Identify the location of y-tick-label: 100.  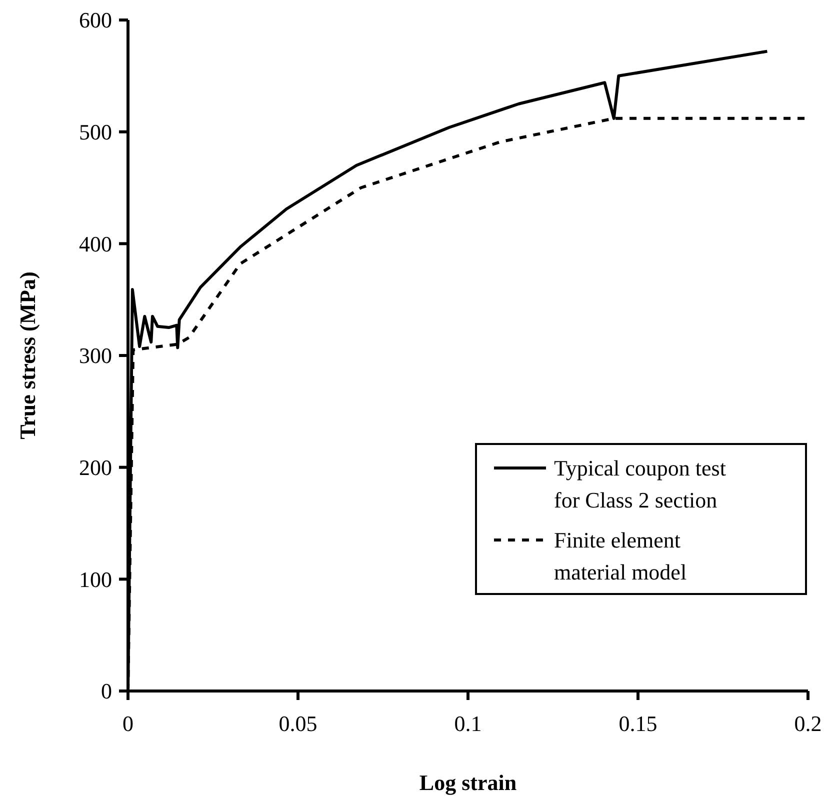
(95, 579).